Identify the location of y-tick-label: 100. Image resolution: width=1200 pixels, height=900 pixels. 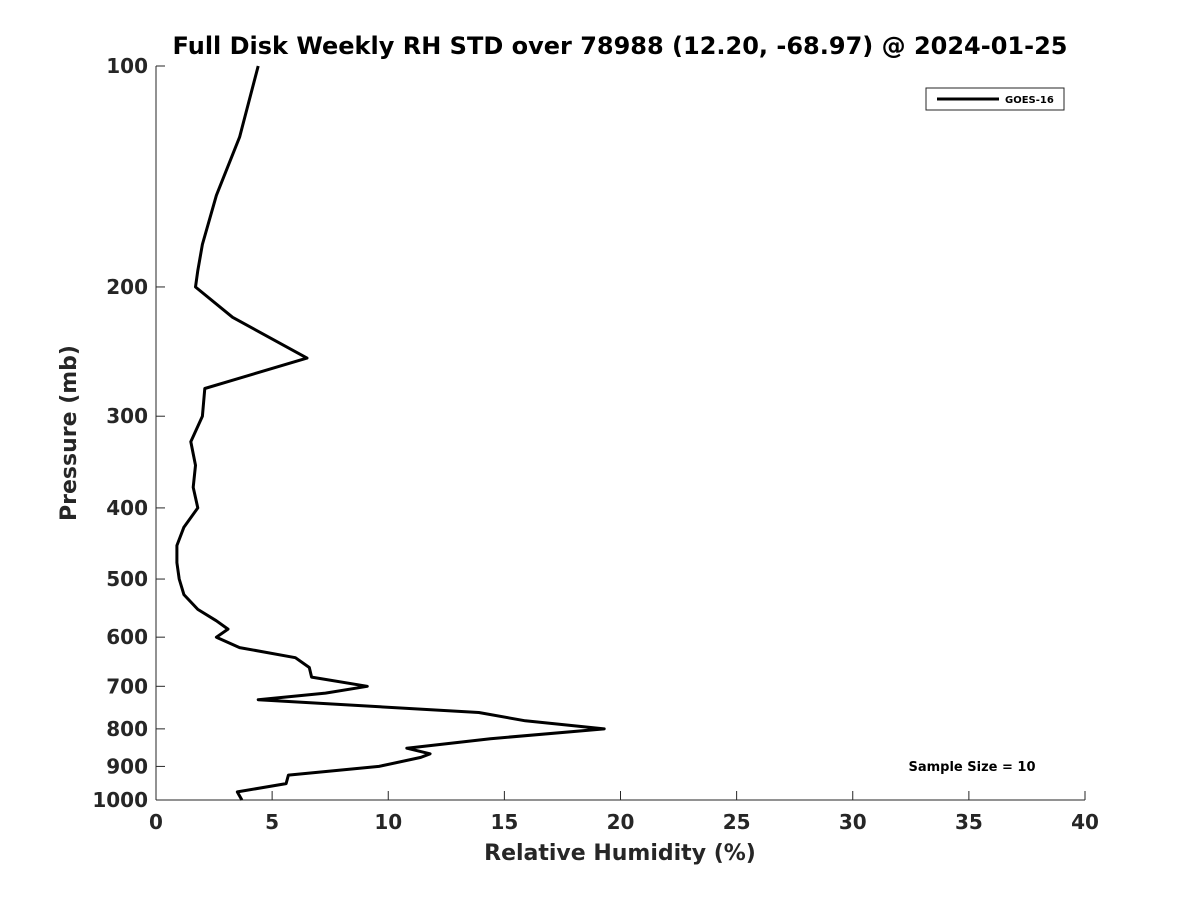
(127, 66).